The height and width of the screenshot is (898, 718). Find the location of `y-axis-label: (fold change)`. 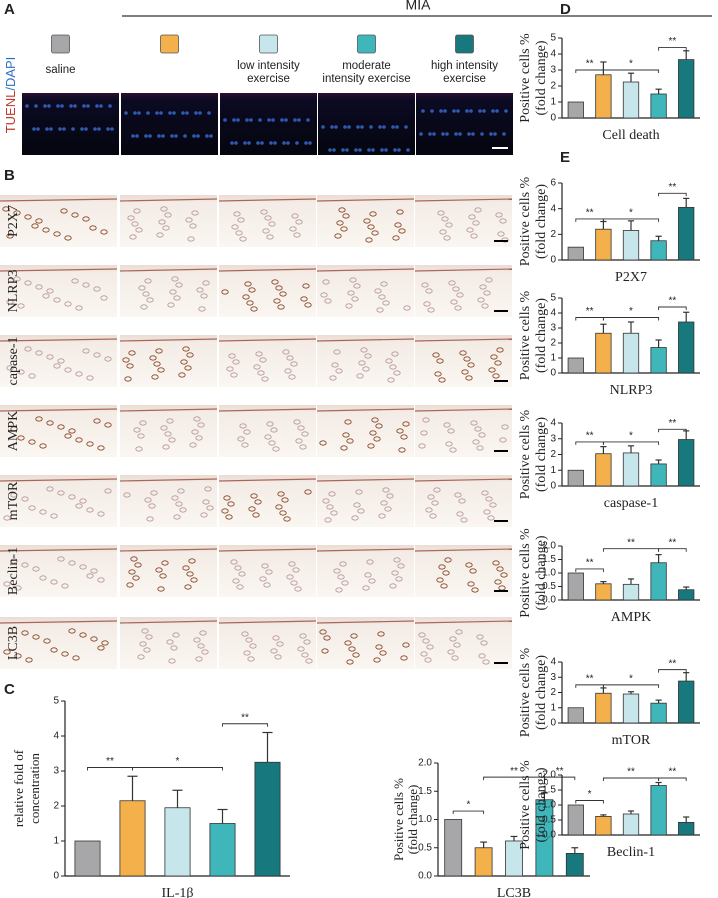

y-axis-label: (fold change) is located at coordinates (412, 820).